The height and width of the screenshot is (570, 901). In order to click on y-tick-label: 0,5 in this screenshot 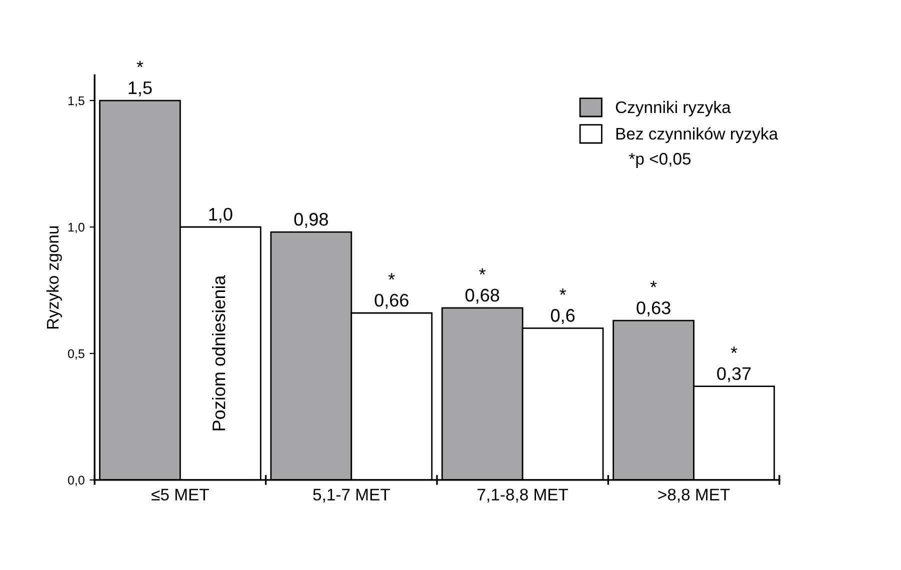, I will do `click(76, 354)`.